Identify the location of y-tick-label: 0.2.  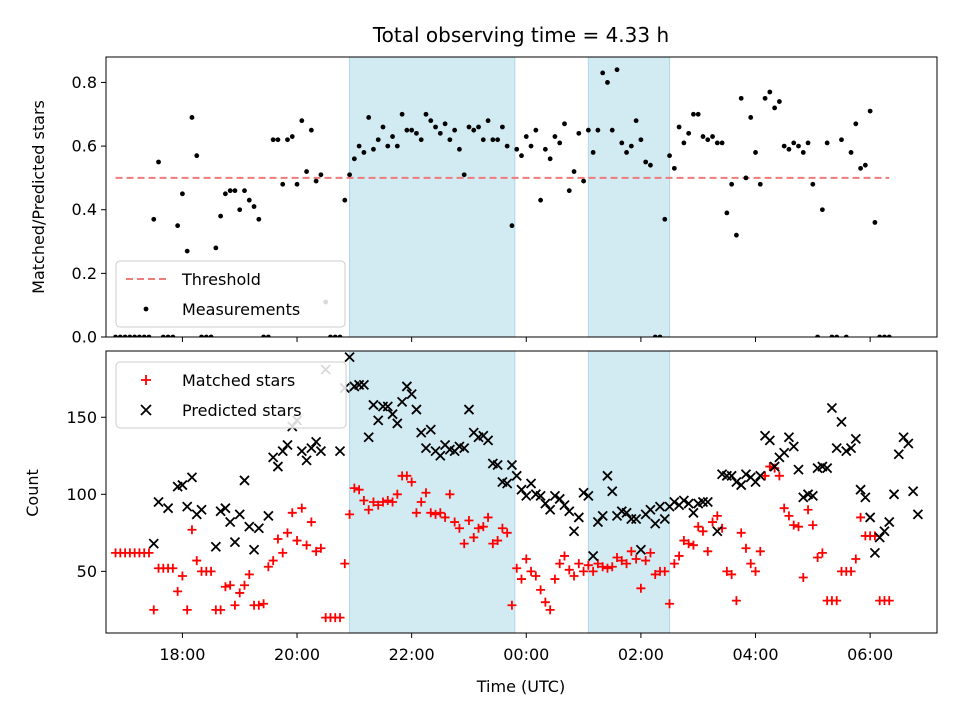
(84, 273).